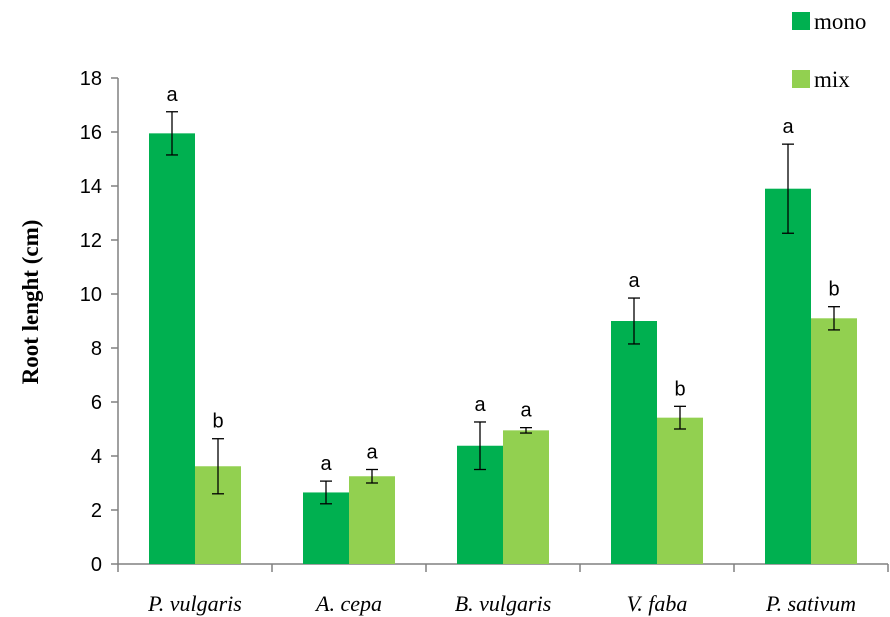 This screenshot has height=617, width=890. What do you see at coordinates (96, 565) in the screenshot?
I see `y-tick-label: 0` at bounding box center [96, 565].